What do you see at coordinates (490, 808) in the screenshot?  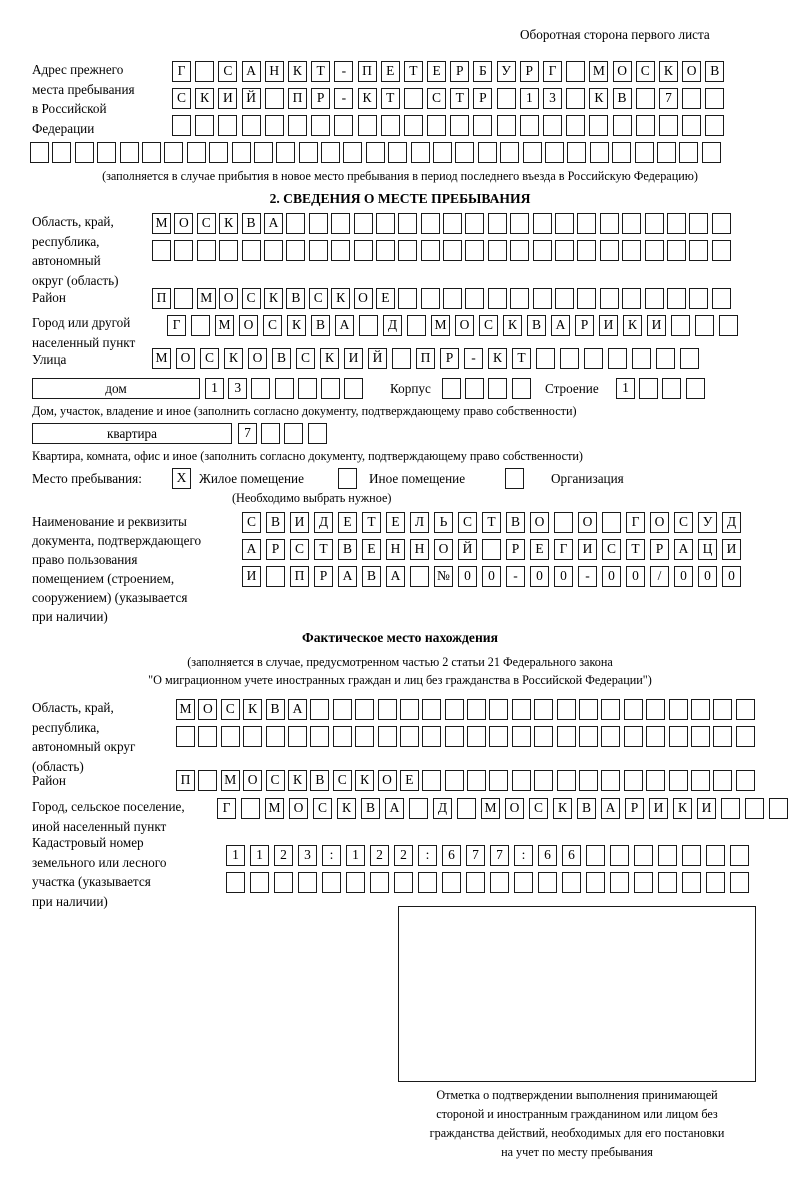 I see `char-cell: М` at bounding box center [490, 808].